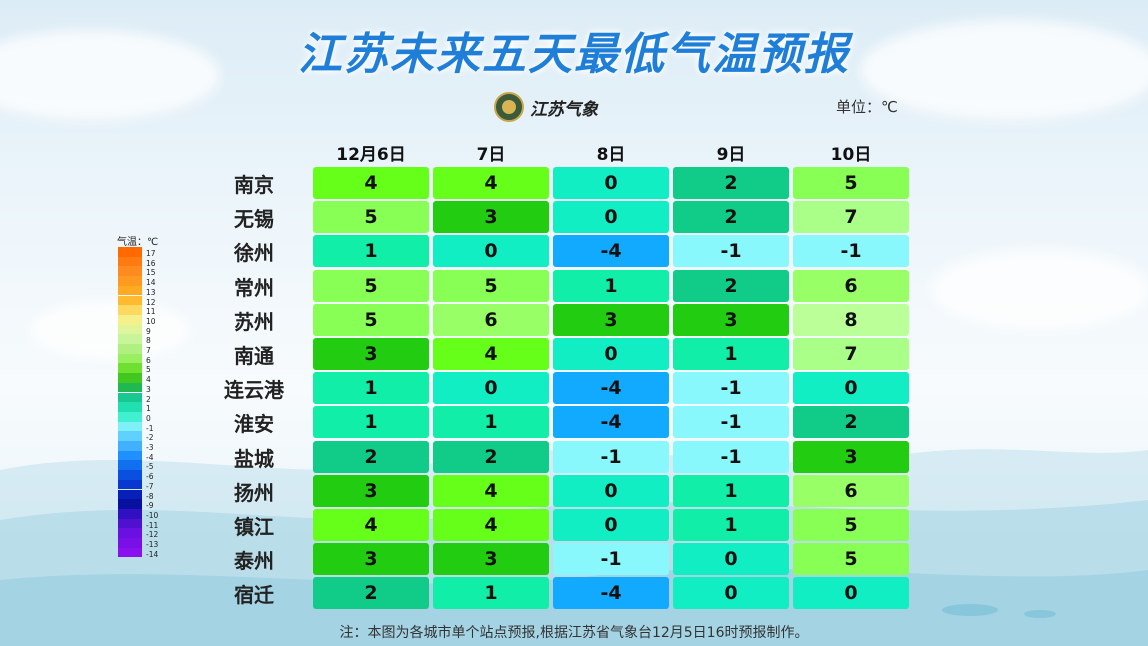  I want to click on unit-label: 单位：℃, so click(867, 107).